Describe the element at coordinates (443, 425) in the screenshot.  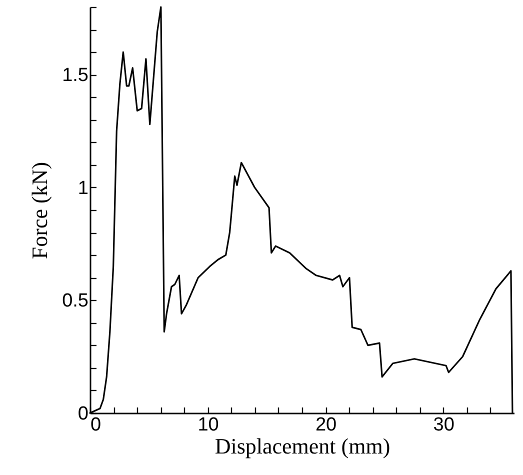
I see `x-tick-label: 30` at that location.